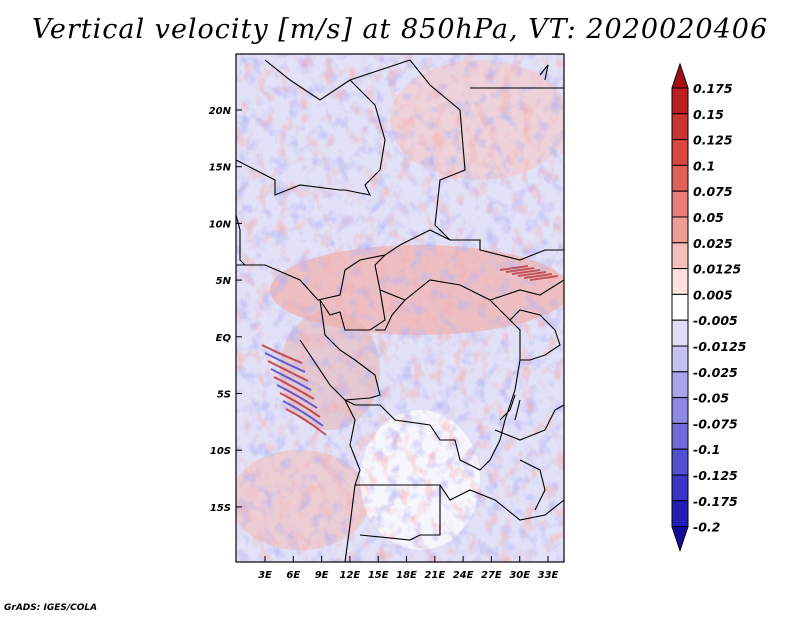 The image size is (800, 618). What do you see at coordinates (220, 224) in the screenshot?
I see `lat-label: 10N` at bounding box center [220, 224].